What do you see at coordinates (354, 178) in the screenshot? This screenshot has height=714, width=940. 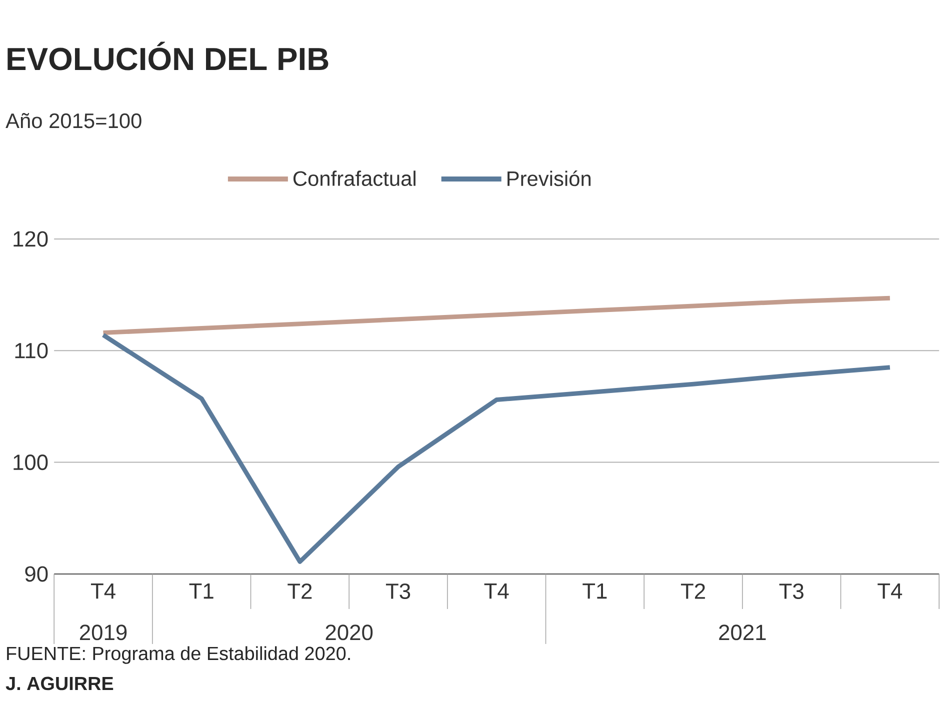 I see `legend-label: Confrafactual` at bounding box center [354, 178].